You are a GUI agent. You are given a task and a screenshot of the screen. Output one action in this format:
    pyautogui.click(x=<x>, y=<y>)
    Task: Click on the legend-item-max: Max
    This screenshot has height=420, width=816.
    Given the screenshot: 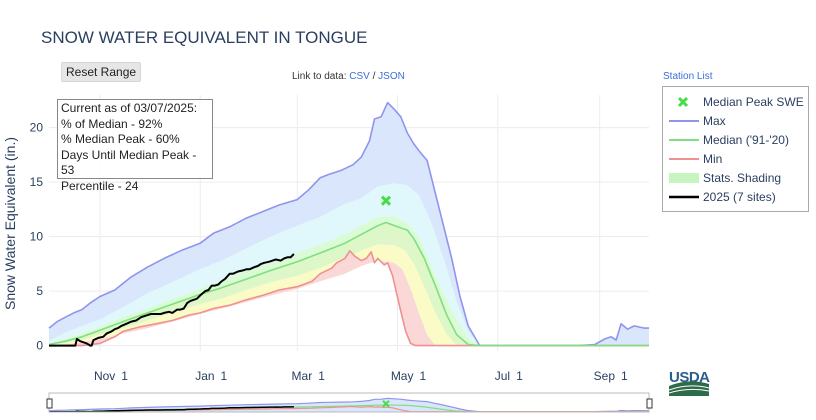 What is the action you would take?
    pyautogui.click(x=735, y=121)
    